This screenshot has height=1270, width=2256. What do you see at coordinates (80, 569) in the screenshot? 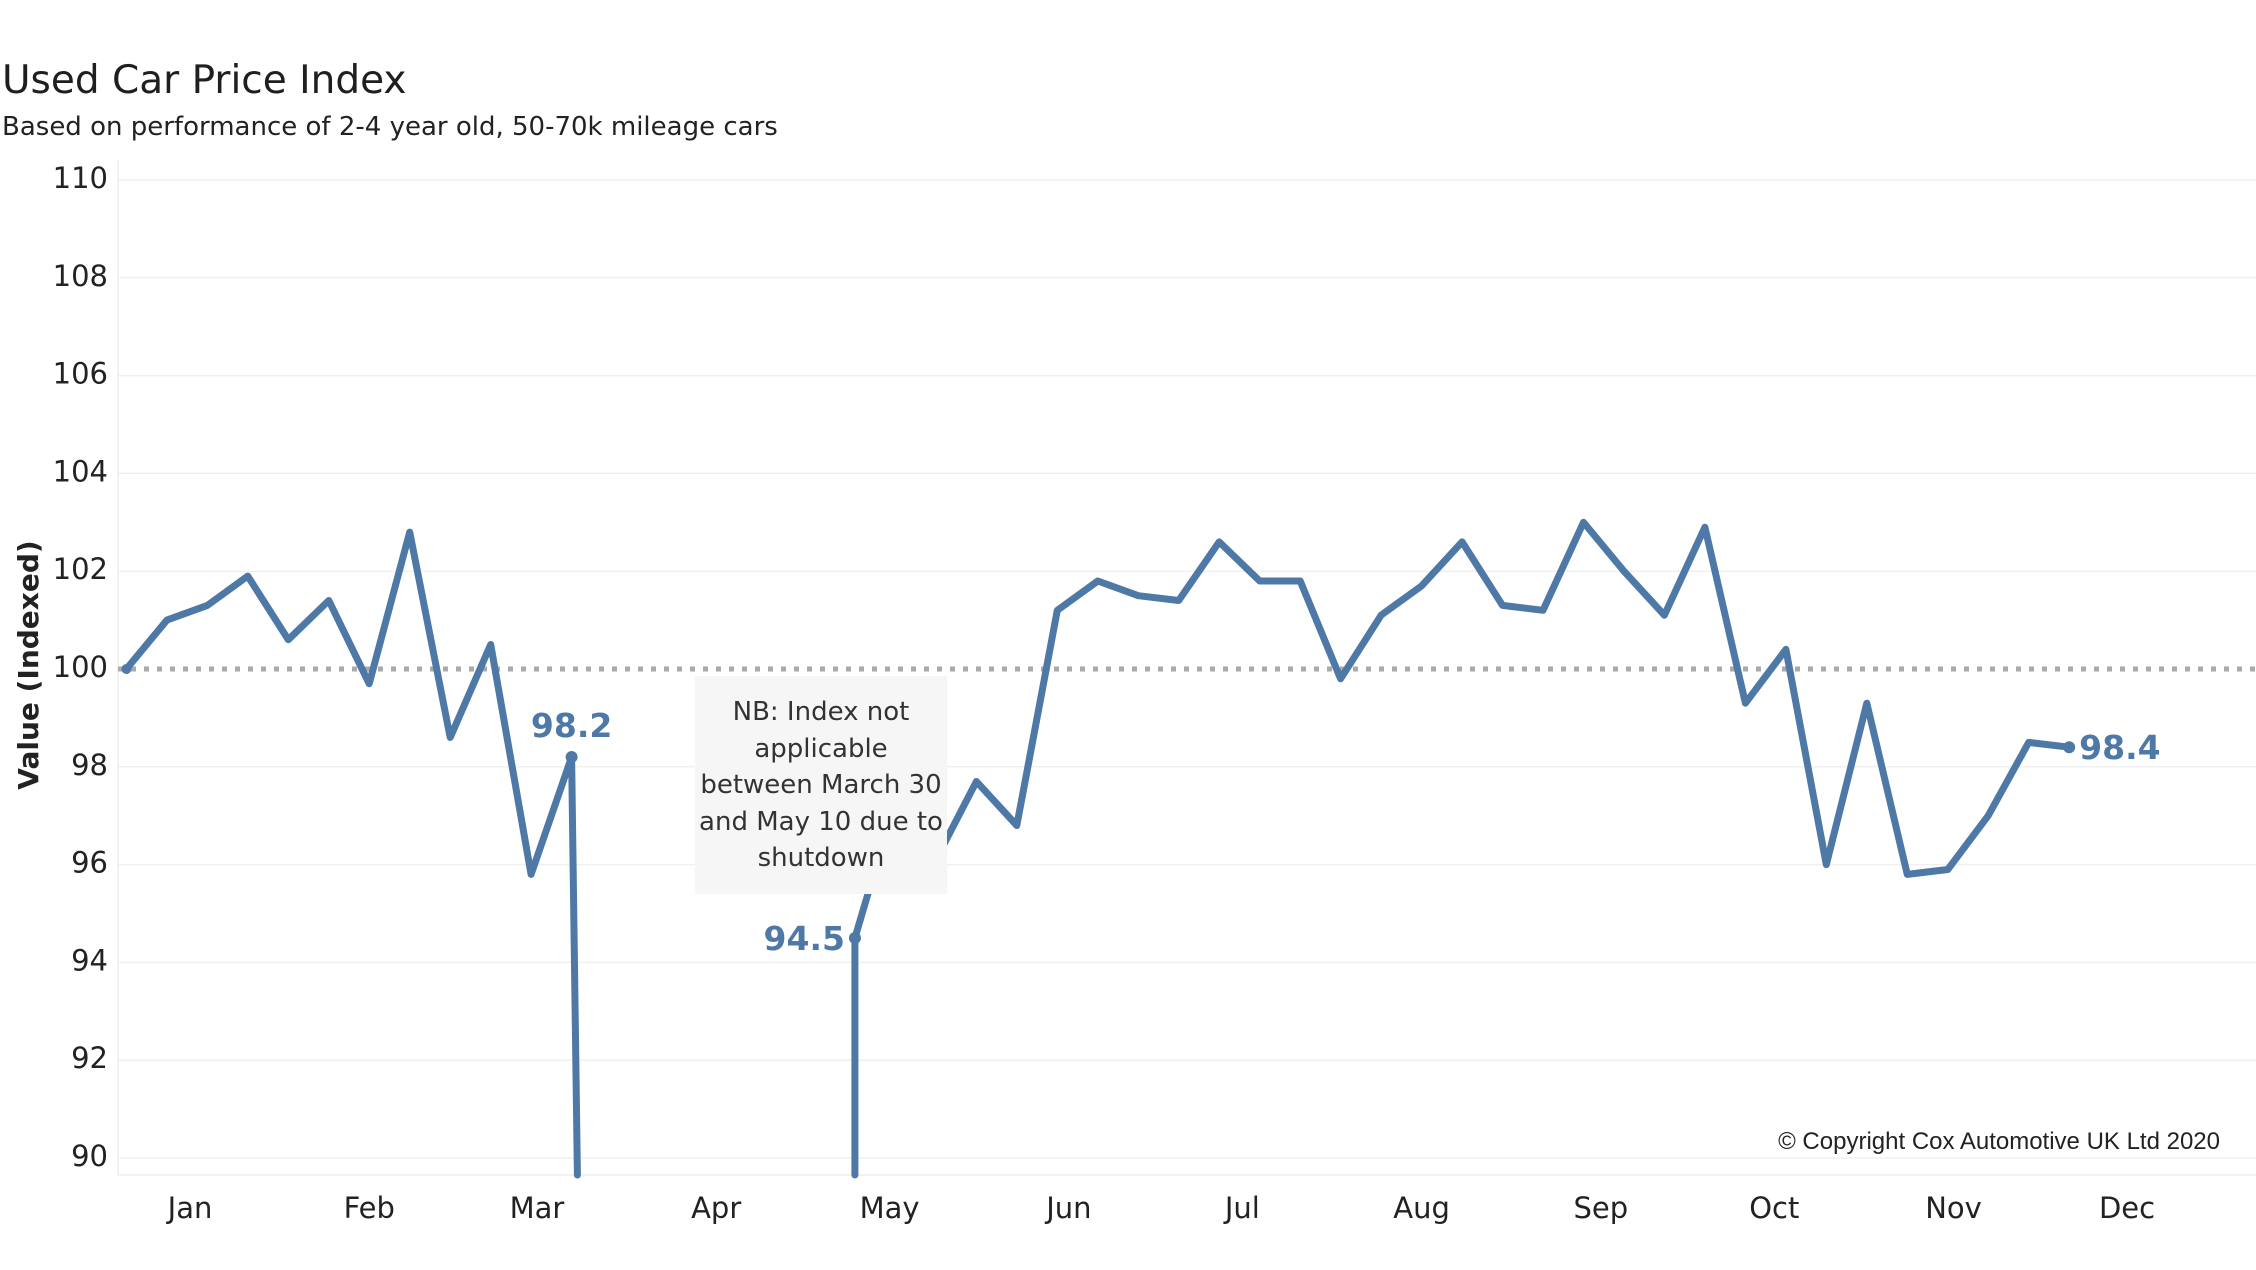
I see `y-tick-label: 102` at bounding box center [80, 569].